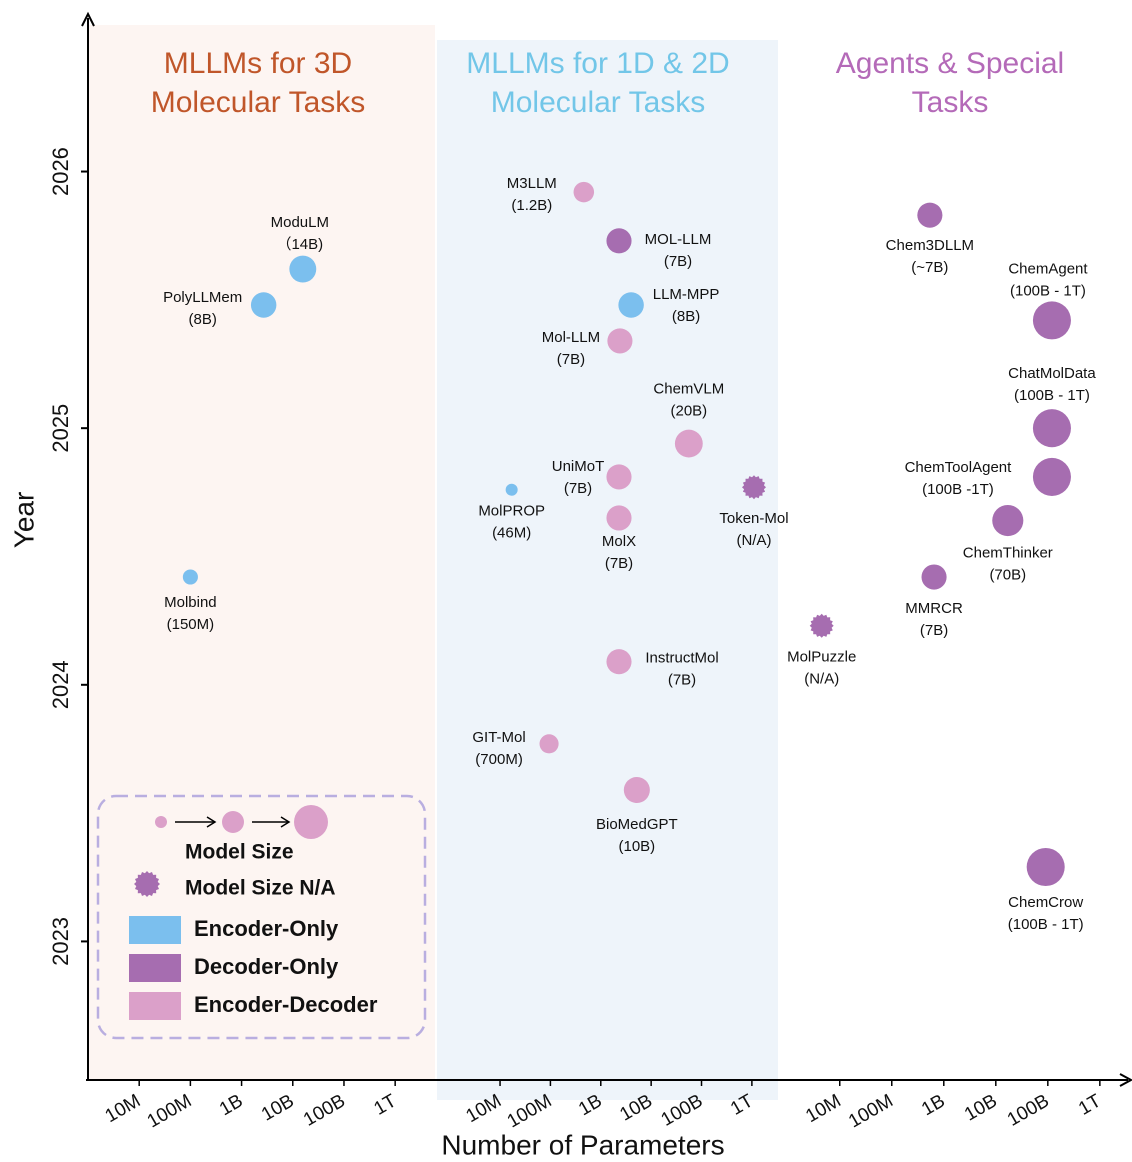  What do you see at coordinates (686, 294) in the screenshot?
I see `point-name: LLM-MPP` at bounding box center [686, 294].